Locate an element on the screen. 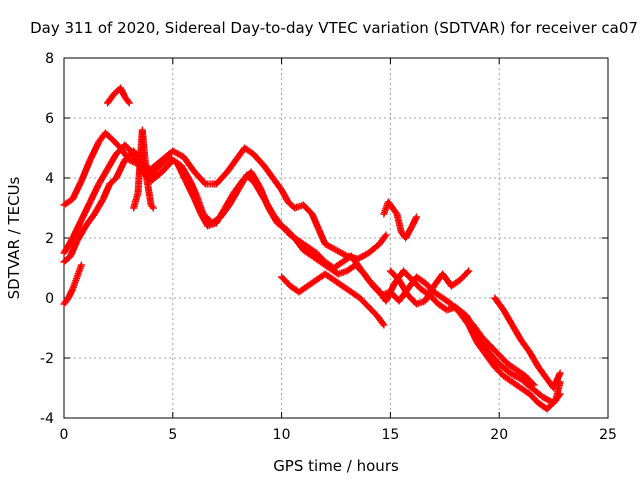 The width and height of the screenshot is (640, 480). x-tick-label: 15 is located at coordinates (390, 435).